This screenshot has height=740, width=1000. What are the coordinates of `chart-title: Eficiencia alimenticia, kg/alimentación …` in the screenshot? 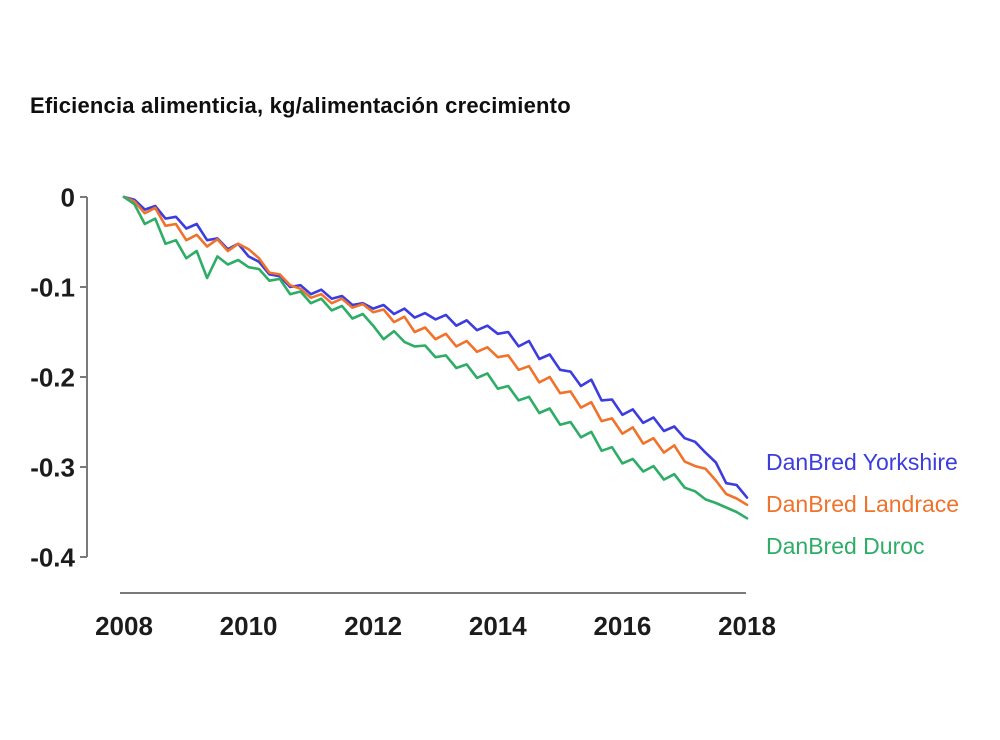 It's located at (300, 105).